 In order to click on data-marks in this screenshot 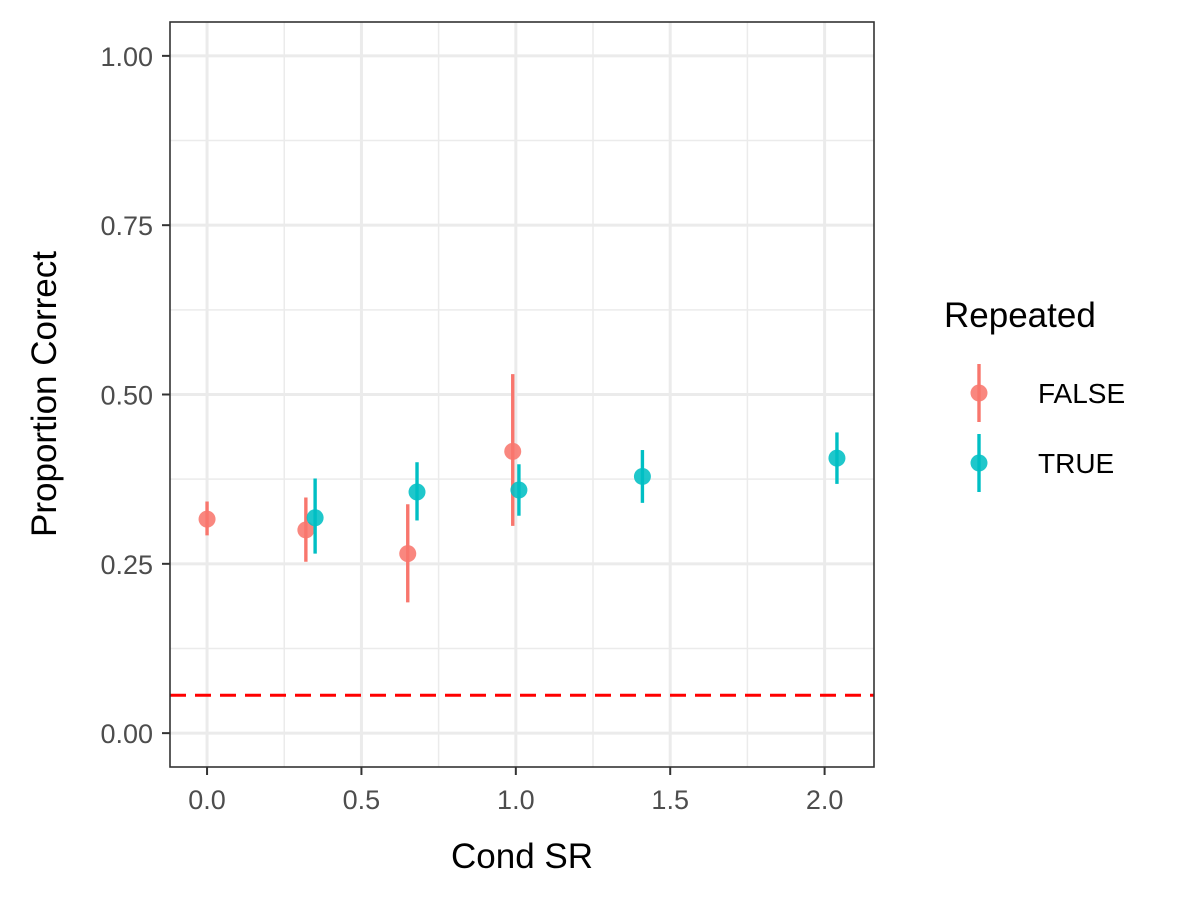, I will do `click(522, 488)`.